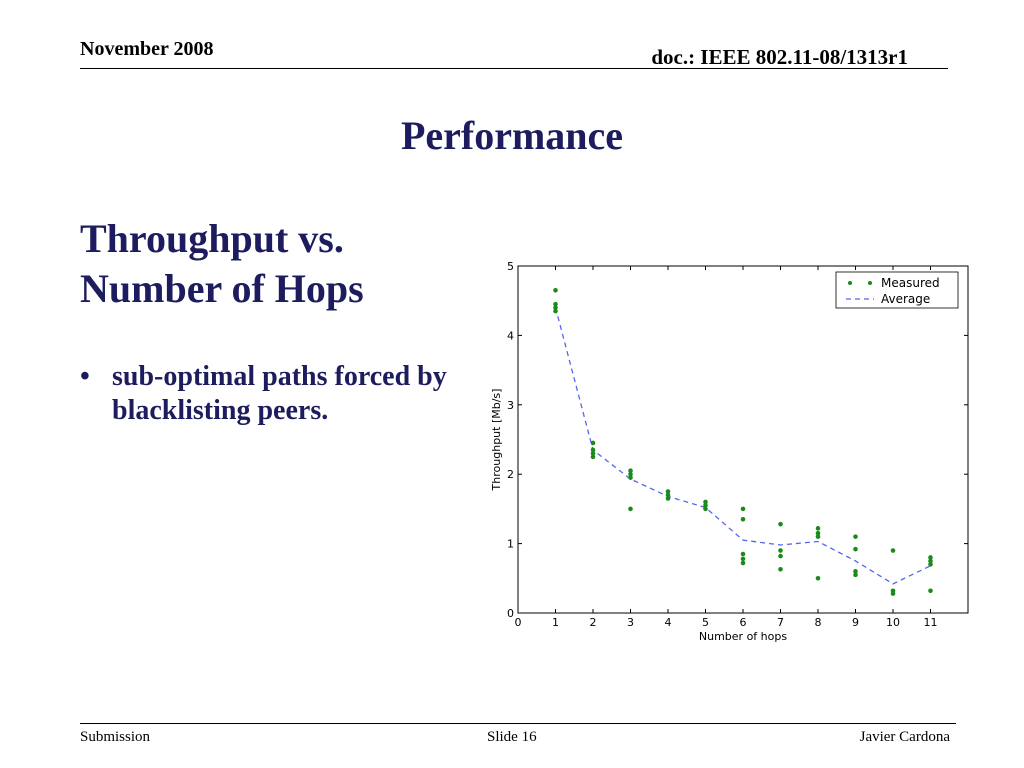 This screenshot has width=1024, height=768. Describe the element at coordinates (514, 68) in the screenshot. I see `header-rule` at that location.